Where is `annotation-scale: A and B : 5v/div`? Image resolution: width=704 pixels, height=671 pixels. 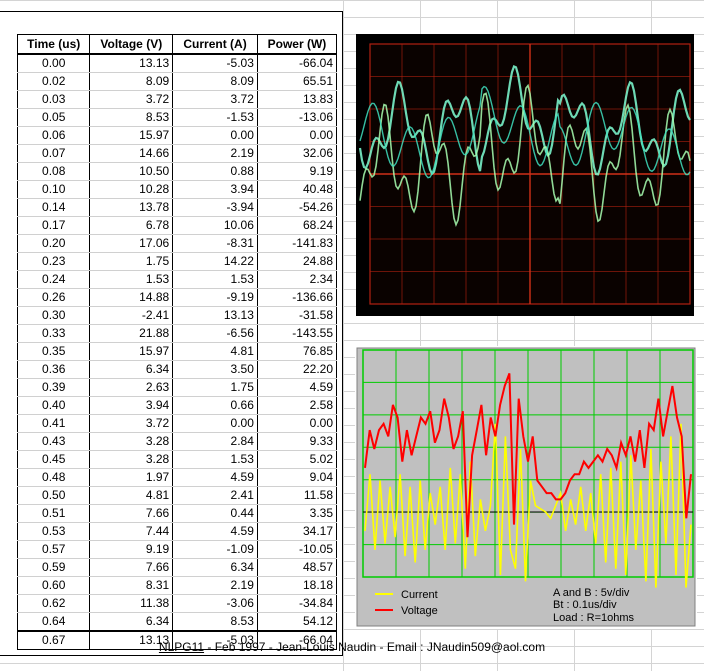
annotation-scale: A and B : 5v/div is located at coordinates (591, 593).